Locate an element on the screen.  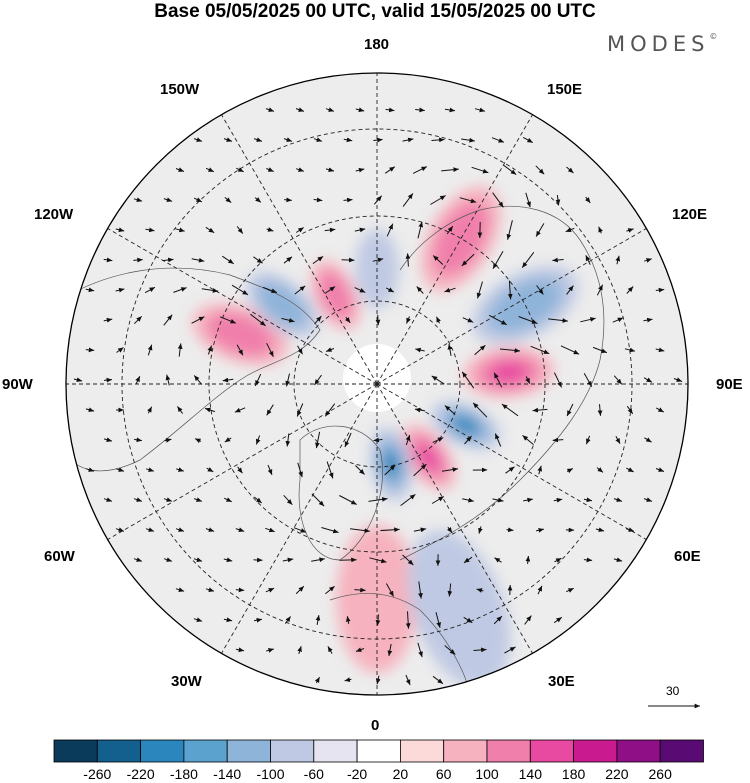
vector-reference-label: 30 is located at coordinates (673, 691).